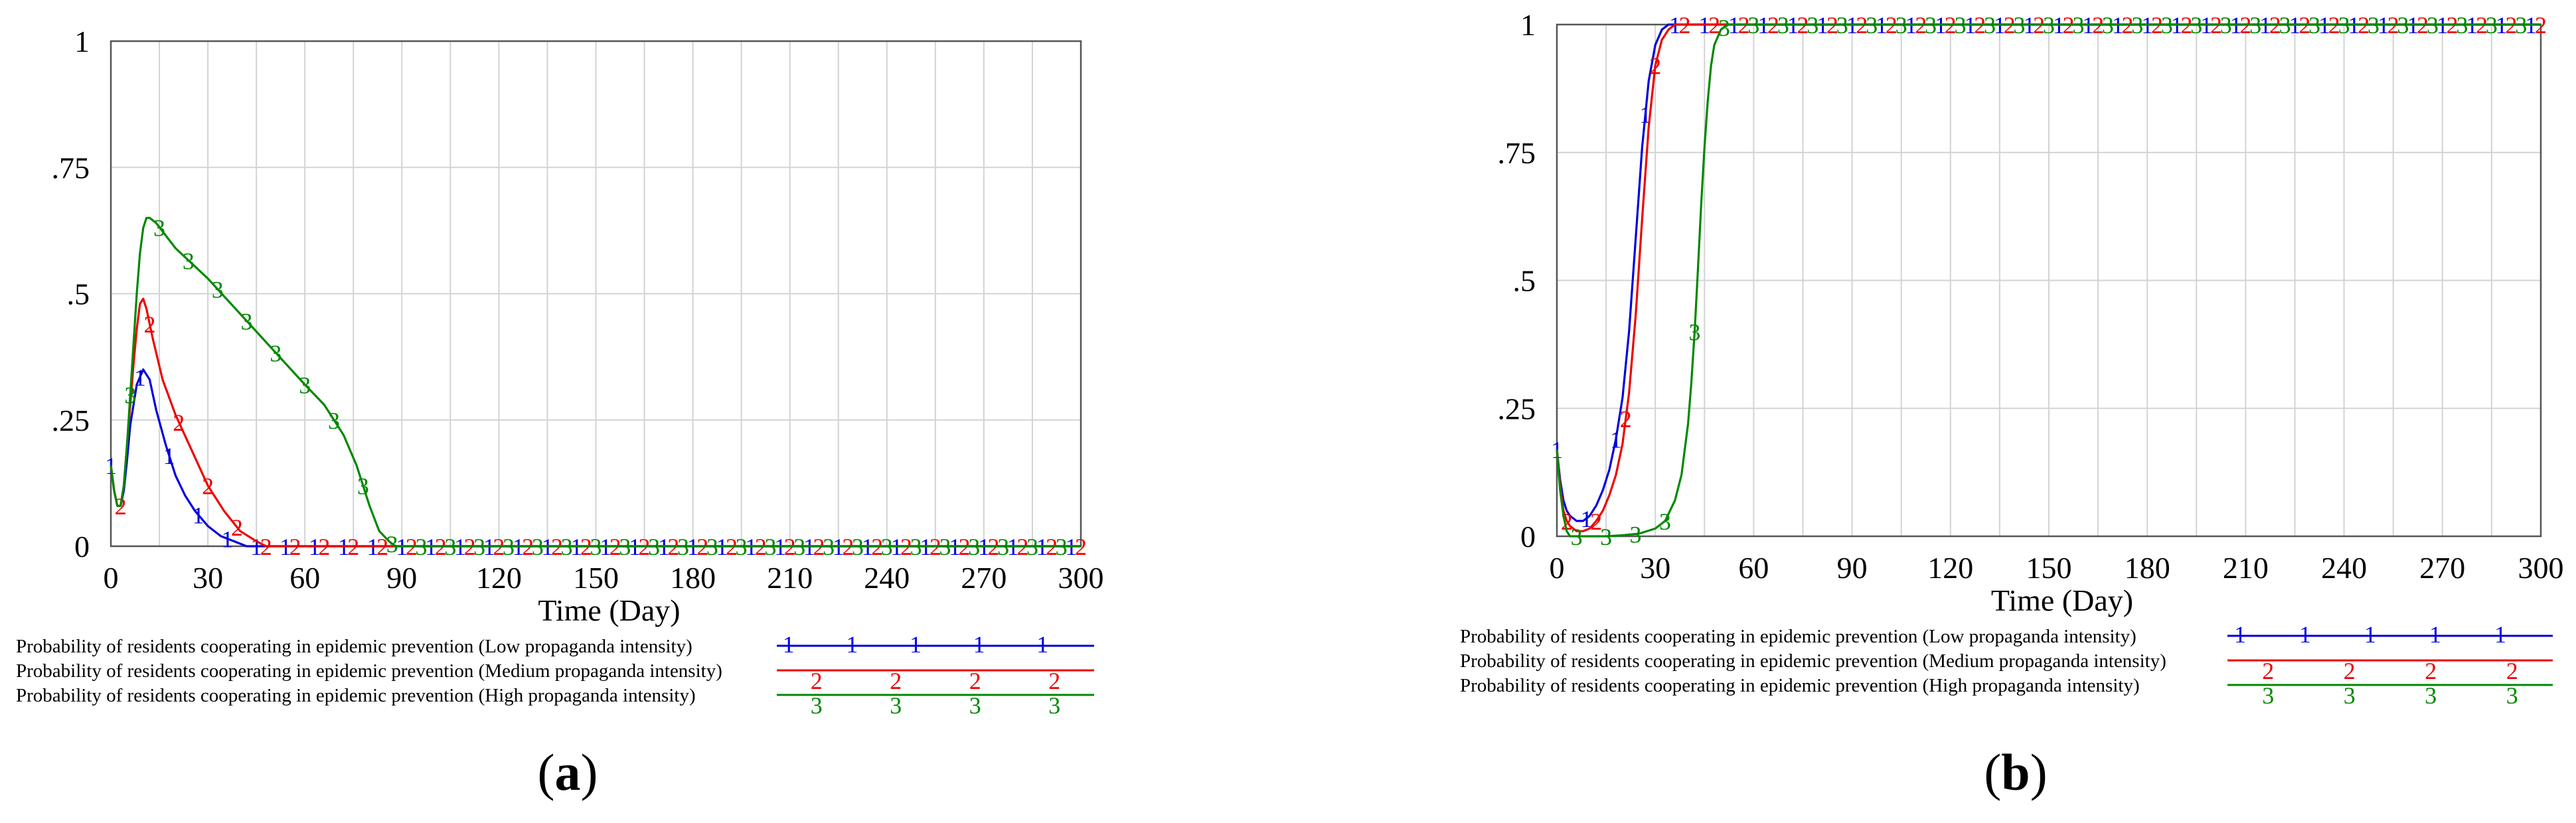 The image size is (2576, 823). Describe the element at coordinates (1528, 537) in the screenshot. I see `y-tick-label: 0` at that location.